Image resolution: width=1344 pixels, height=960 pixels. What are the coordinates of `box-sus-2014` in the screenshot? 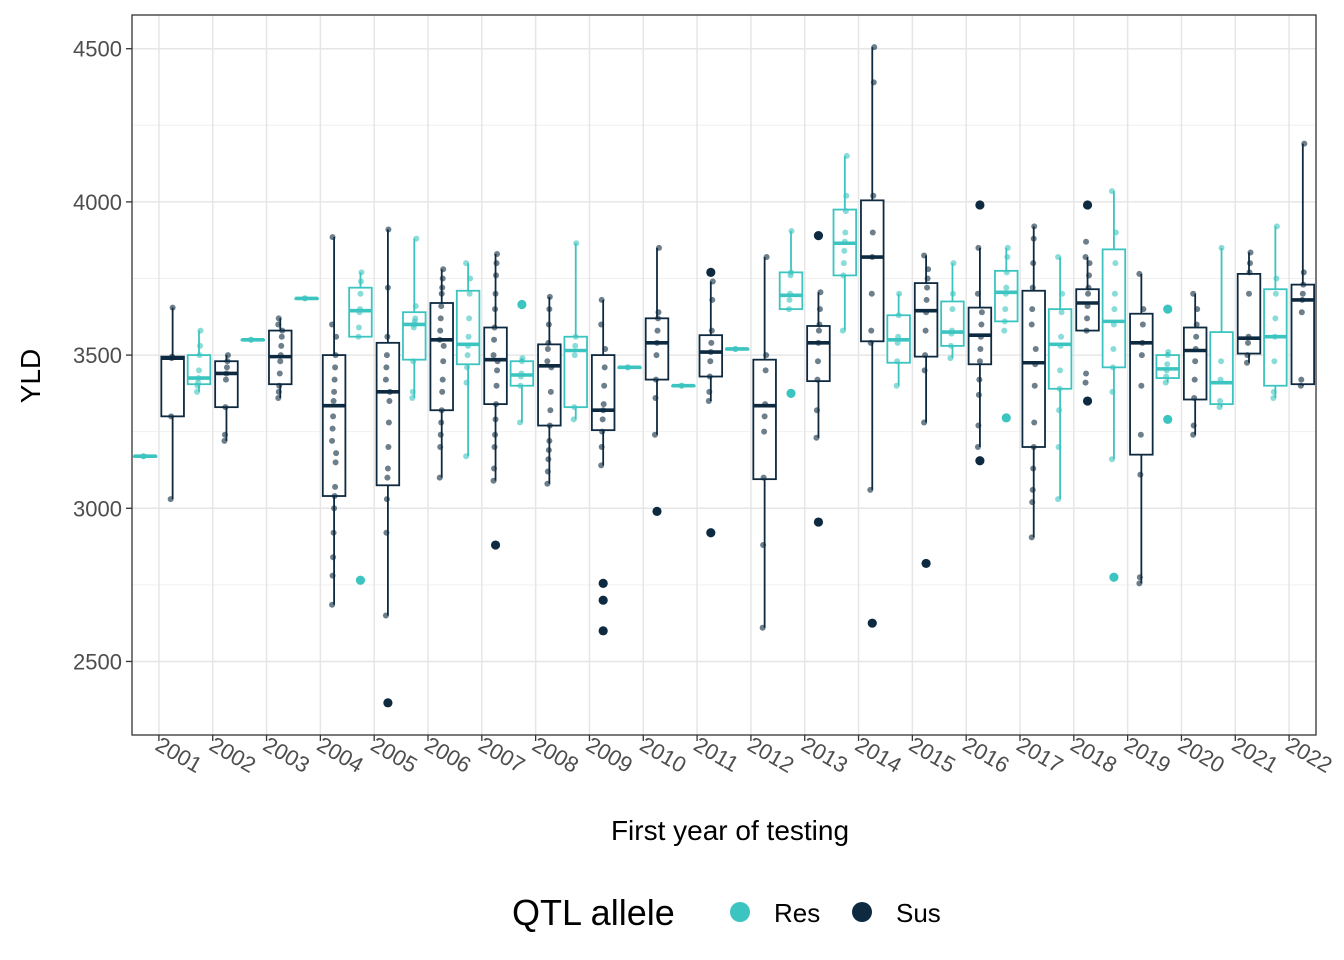 It's located at (872, 336).